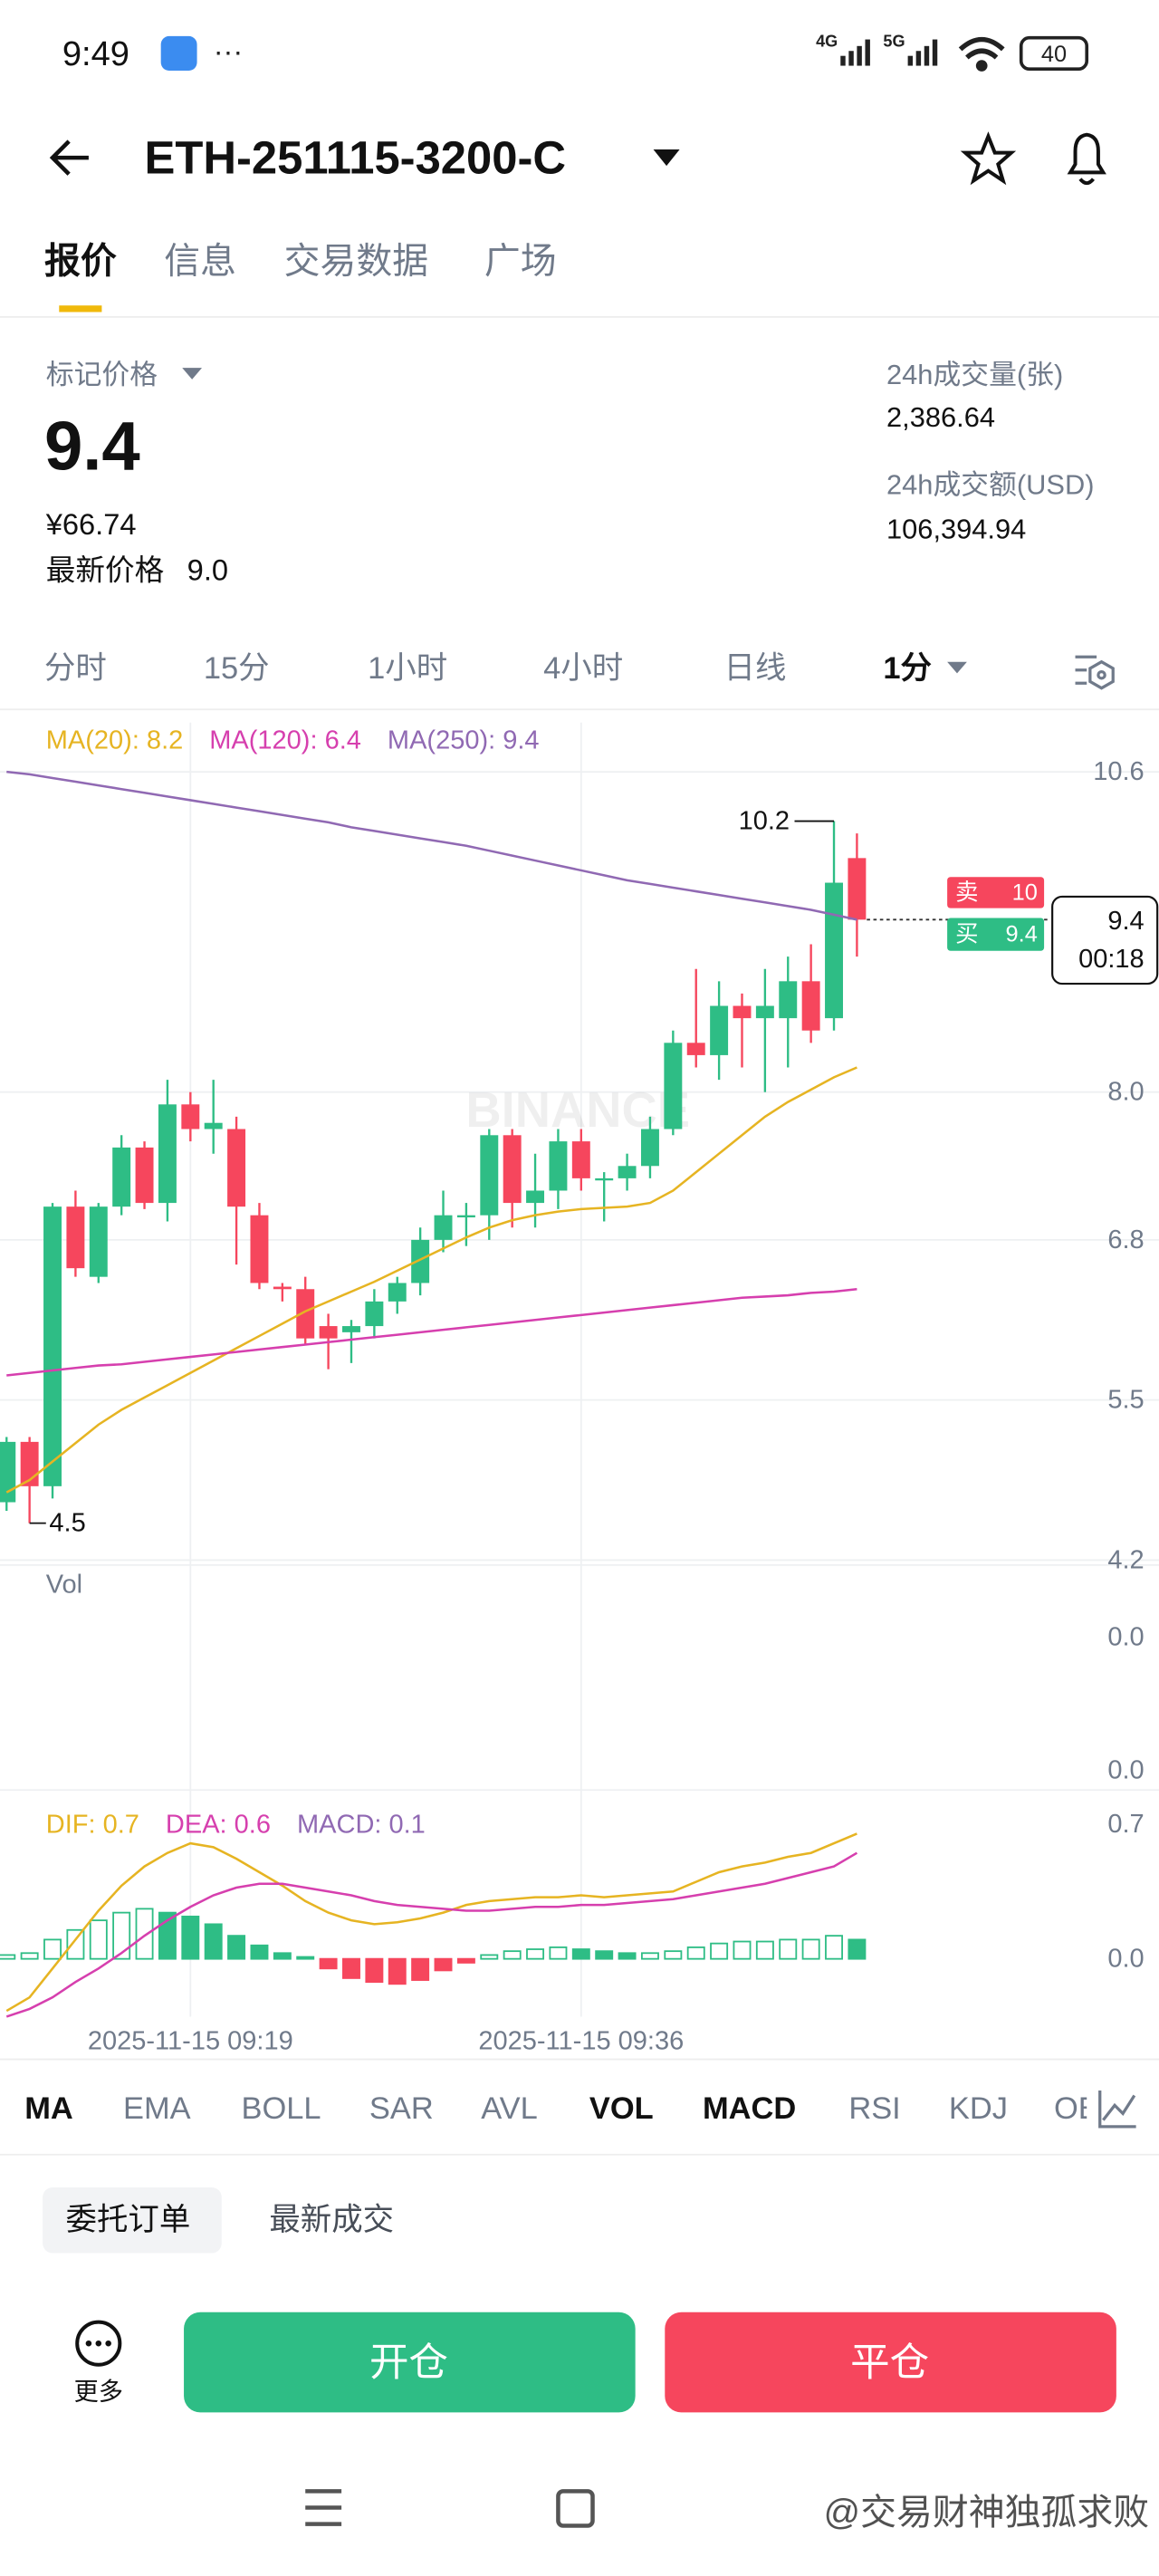 The width and height of the screenshot is (1159, 2576). I want to click on ma-legend: MA(250): 9.4, so click(464, 740).